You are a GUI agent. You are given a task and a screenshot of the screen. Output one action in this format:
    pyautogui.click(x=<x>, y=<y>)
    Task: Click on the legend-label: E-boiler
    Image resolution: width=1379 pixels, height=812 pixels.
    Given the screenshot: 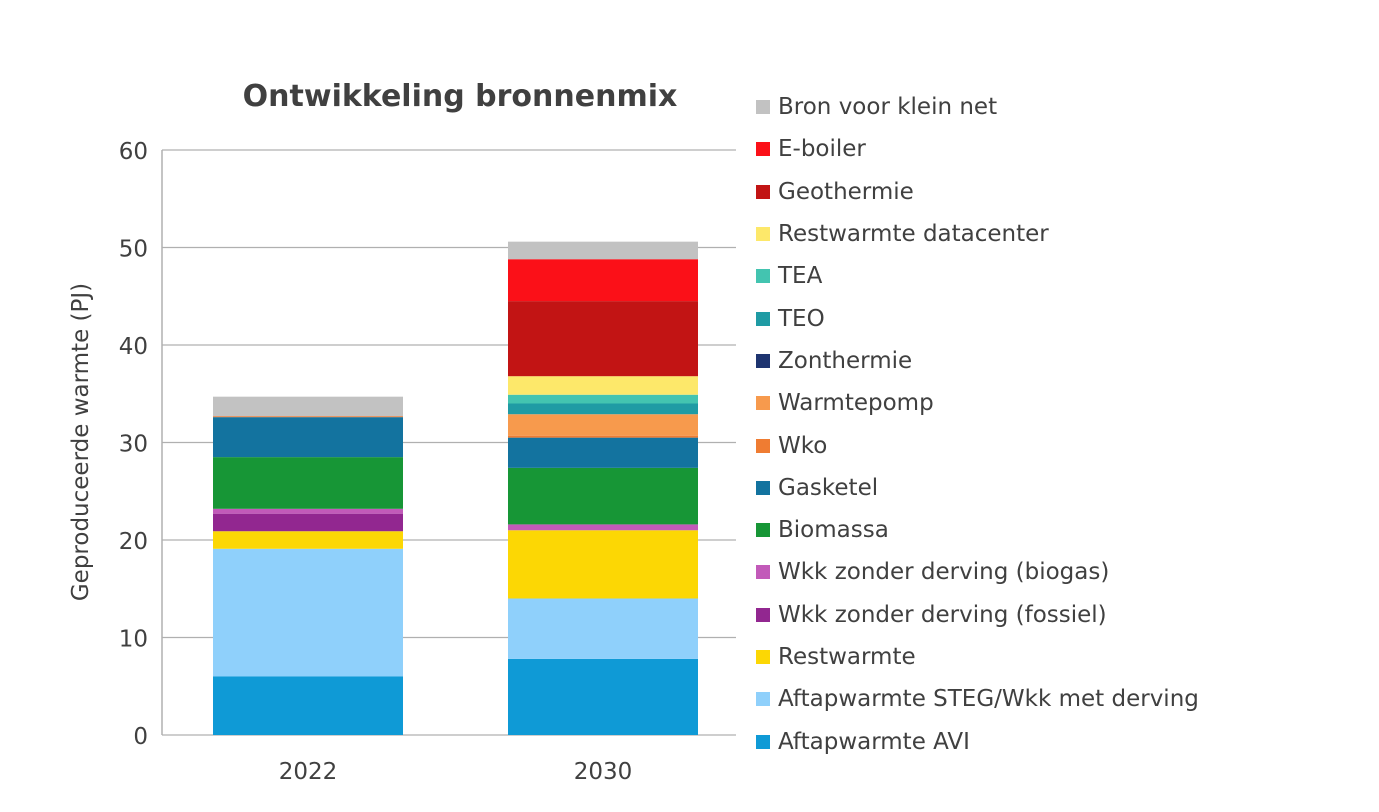 What is the action you would take?
    pyautogui.click(x=822, y=149)
    